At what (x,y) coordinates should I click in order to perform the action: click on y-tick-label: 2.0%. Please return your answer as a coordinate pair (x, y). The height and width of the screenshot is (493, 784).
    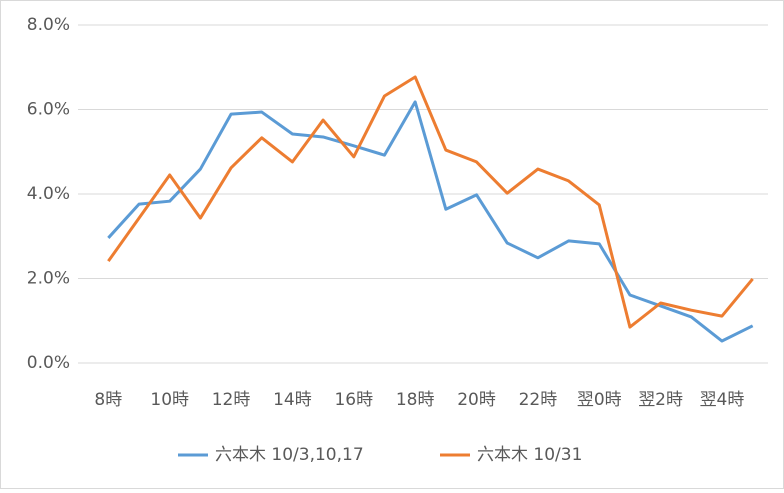
    Looking at the image, I should click on (48, 279).